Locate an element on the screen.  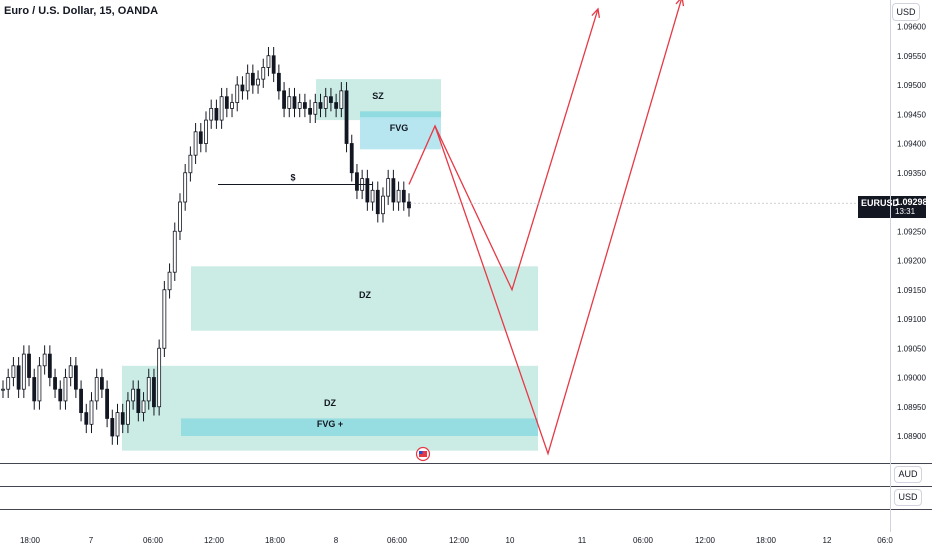
last-price-badge: EURUSD 1.09298 13:31 is located at coordinates (893, 207).